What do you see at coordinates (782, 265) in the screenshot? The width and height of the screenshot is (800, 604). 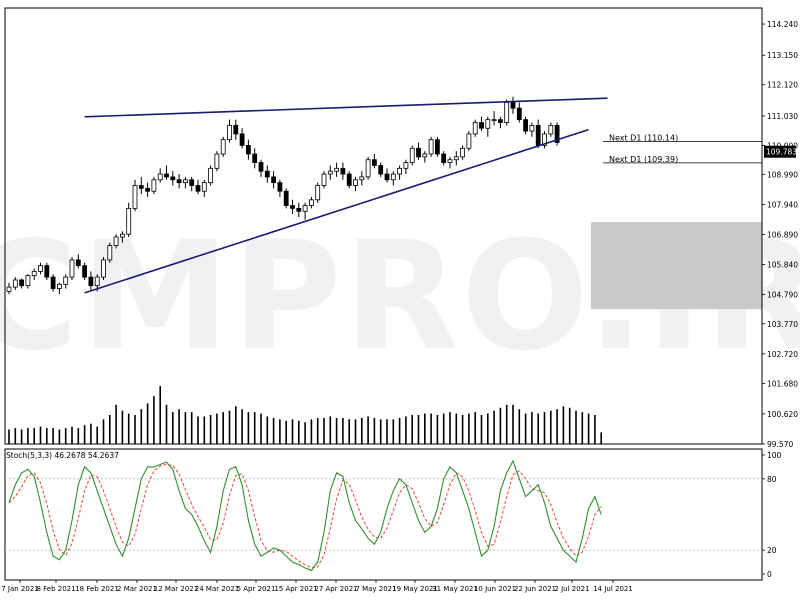 I see `price-tick-label: 105.840` at bounding box center [782, 265].